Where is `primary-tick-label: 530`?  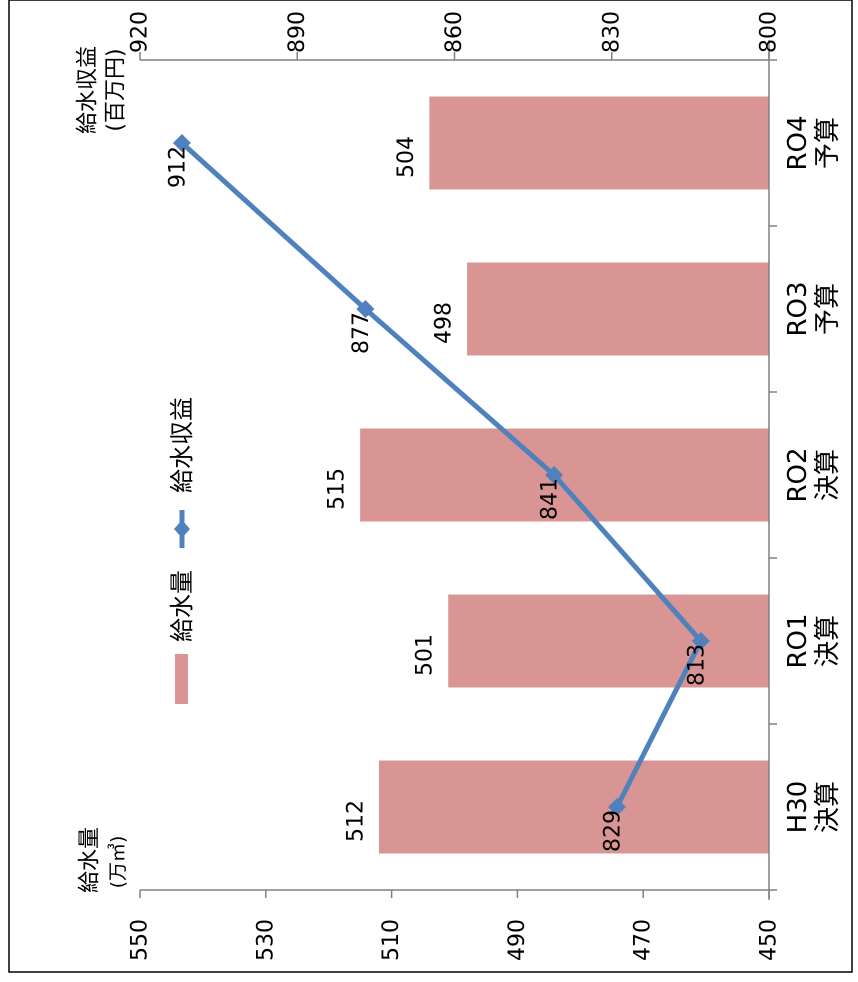
primary-tick-label: 530 is located at coordinates (265, 940).